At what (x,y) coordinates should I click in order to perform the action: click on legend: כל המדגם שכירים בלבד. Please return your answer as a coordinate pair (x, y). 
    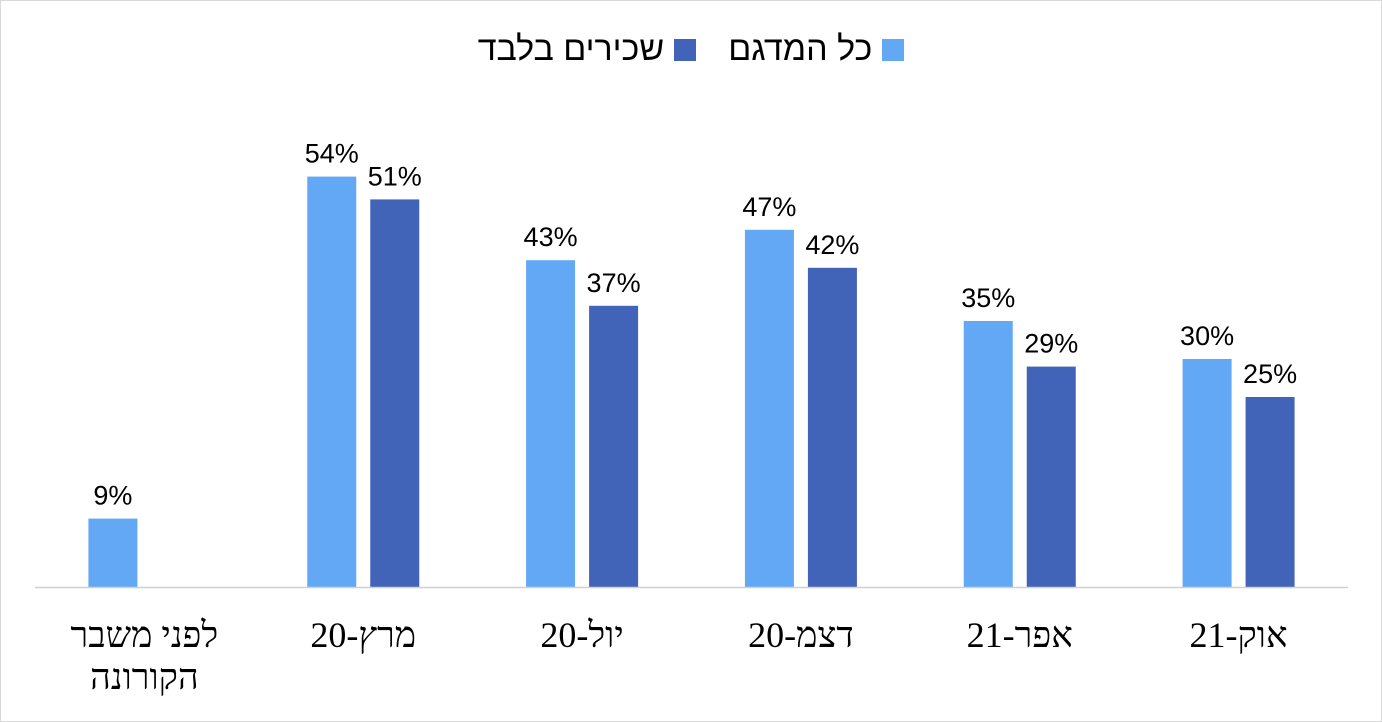
    Looking at the image, I should click on (691, 49).